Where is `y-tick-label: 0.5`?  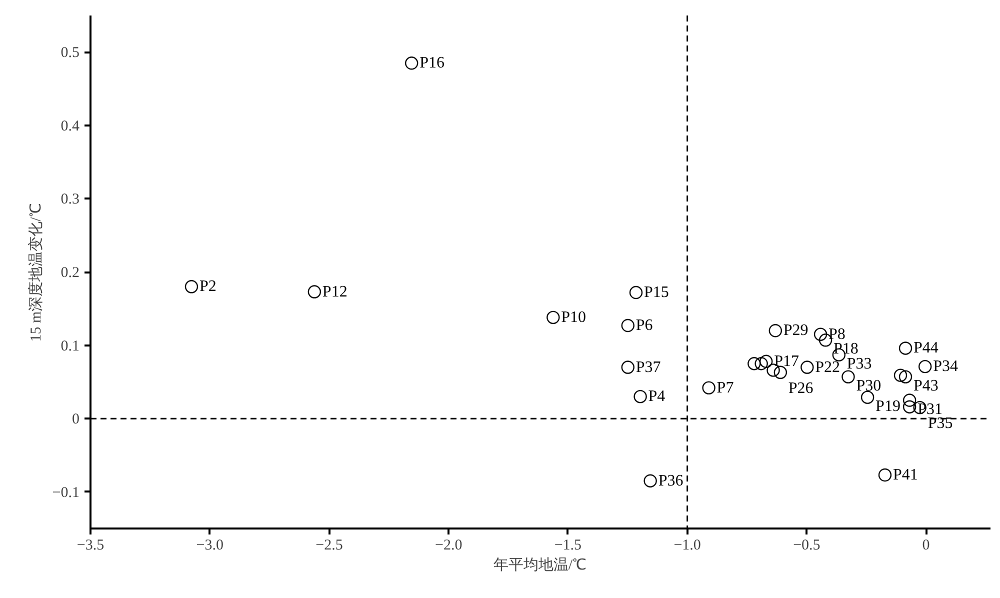 y-tick-label: 0.5 is located at coordinates (70, 53).